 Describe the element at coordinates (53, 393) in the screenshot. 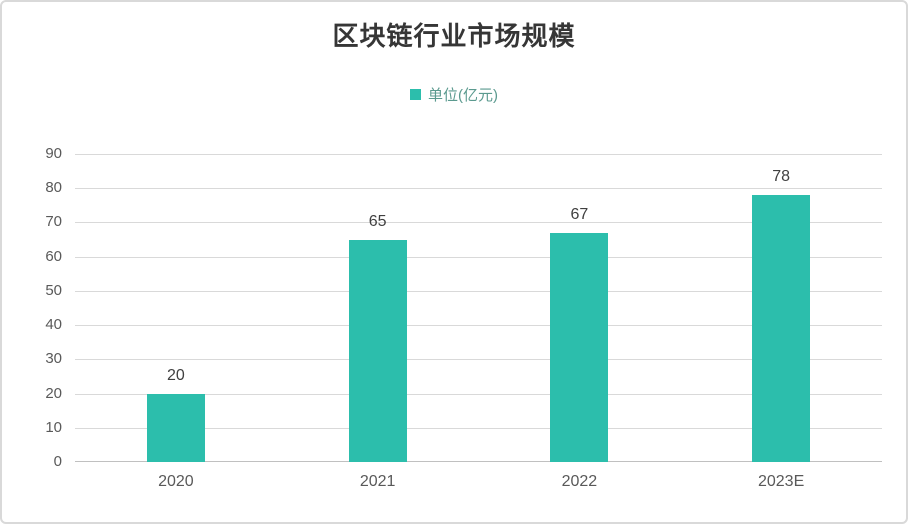

I see `y-tick-label: 20` at that location.